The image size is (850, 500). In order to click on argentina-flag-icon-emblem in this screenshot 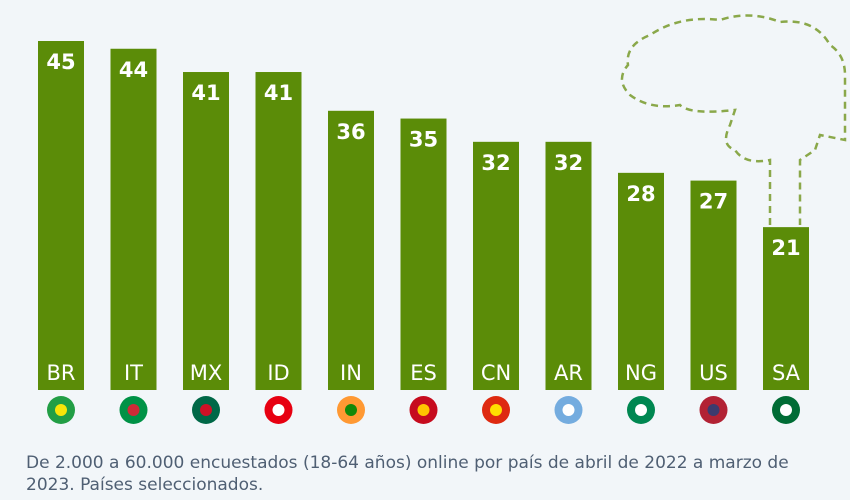, I will do `click(568, 410)`.